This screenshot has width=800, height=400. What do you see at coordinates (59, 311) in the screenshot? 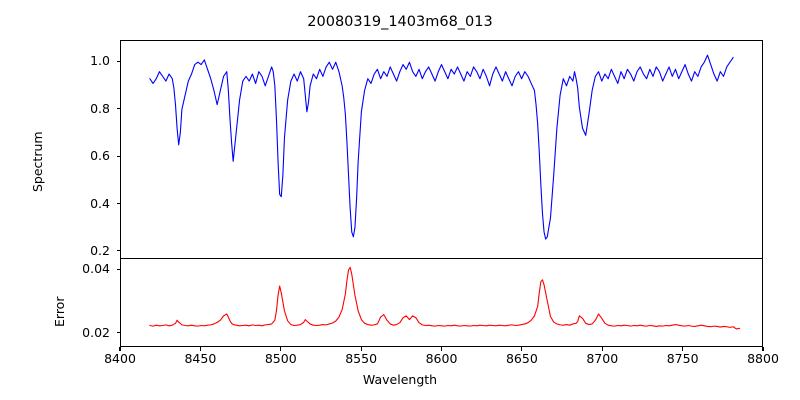
I see `error-axis-label: Error` at bounding box center [59, 311].